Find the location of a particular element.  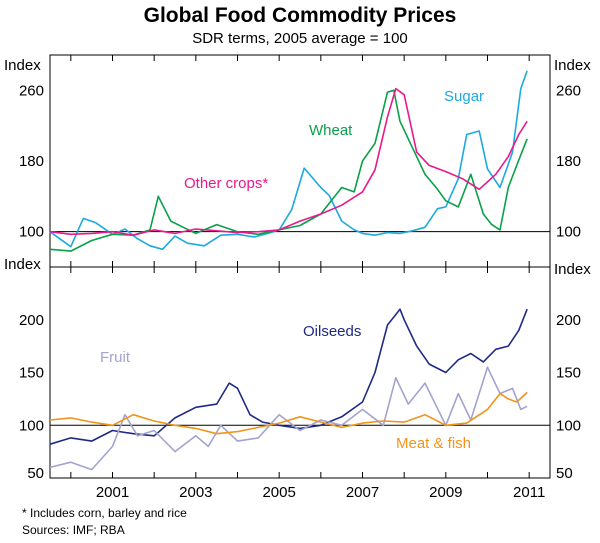

meat-fish-label: Meat & fish is located at coordinates (433, 443).